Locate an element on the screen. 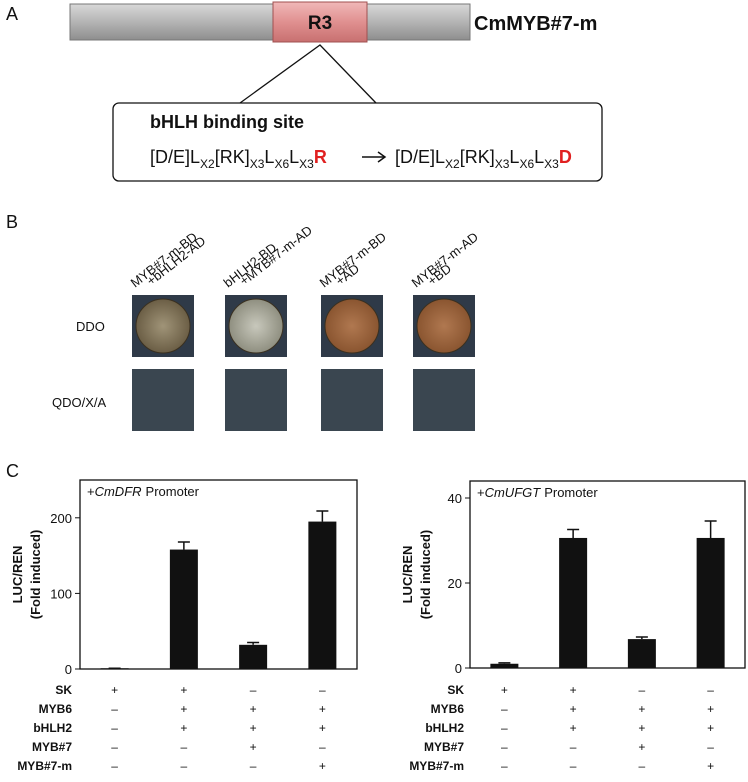  y-tick-label: 20 is located at coordinates (455, 583).